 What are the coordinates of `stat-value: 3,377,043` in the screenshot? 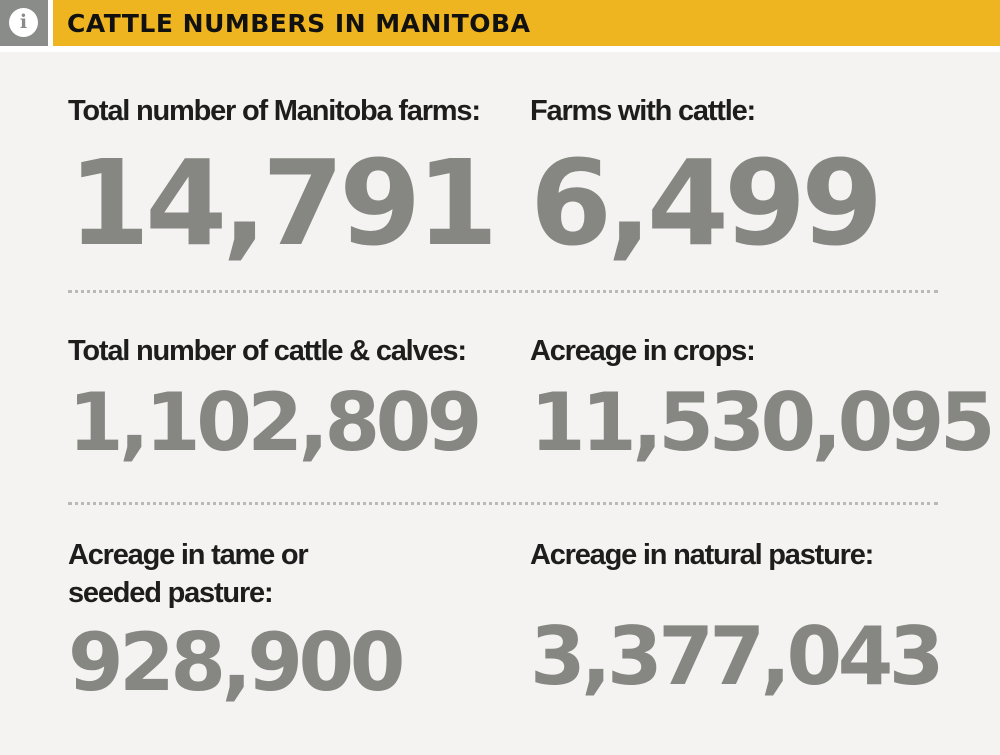 It's located at (737, 656).